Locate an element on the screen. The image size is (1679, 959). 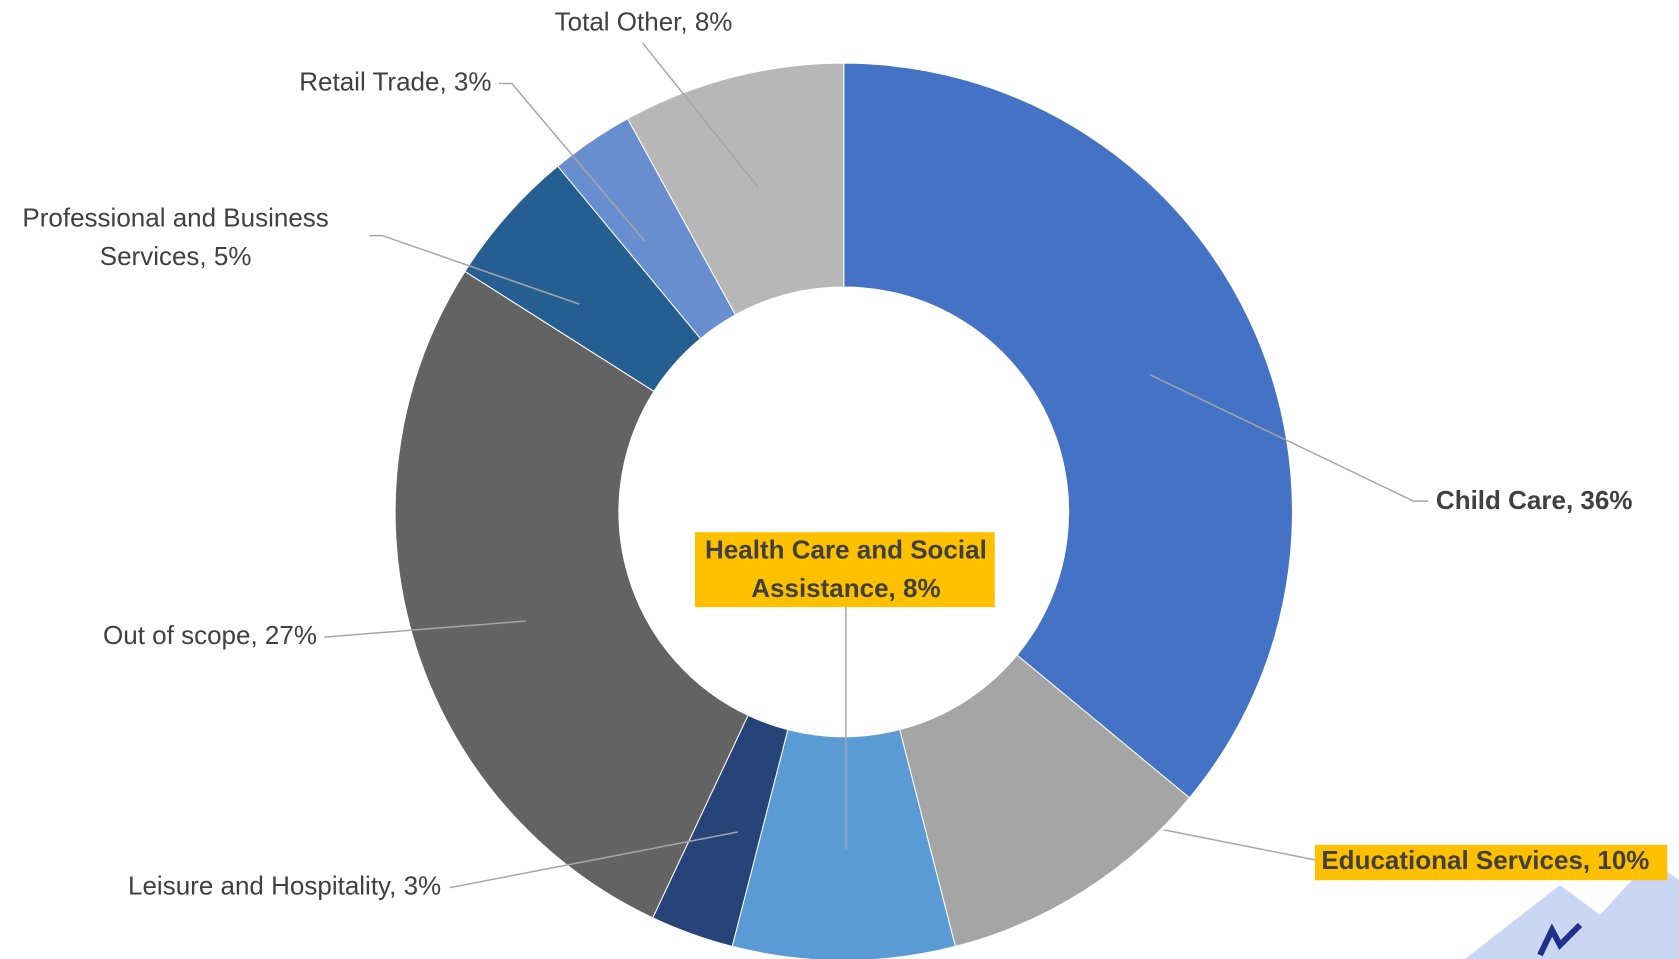
data-label: Leisure and Hospitality, 3% is located at coordinates (284, 886).